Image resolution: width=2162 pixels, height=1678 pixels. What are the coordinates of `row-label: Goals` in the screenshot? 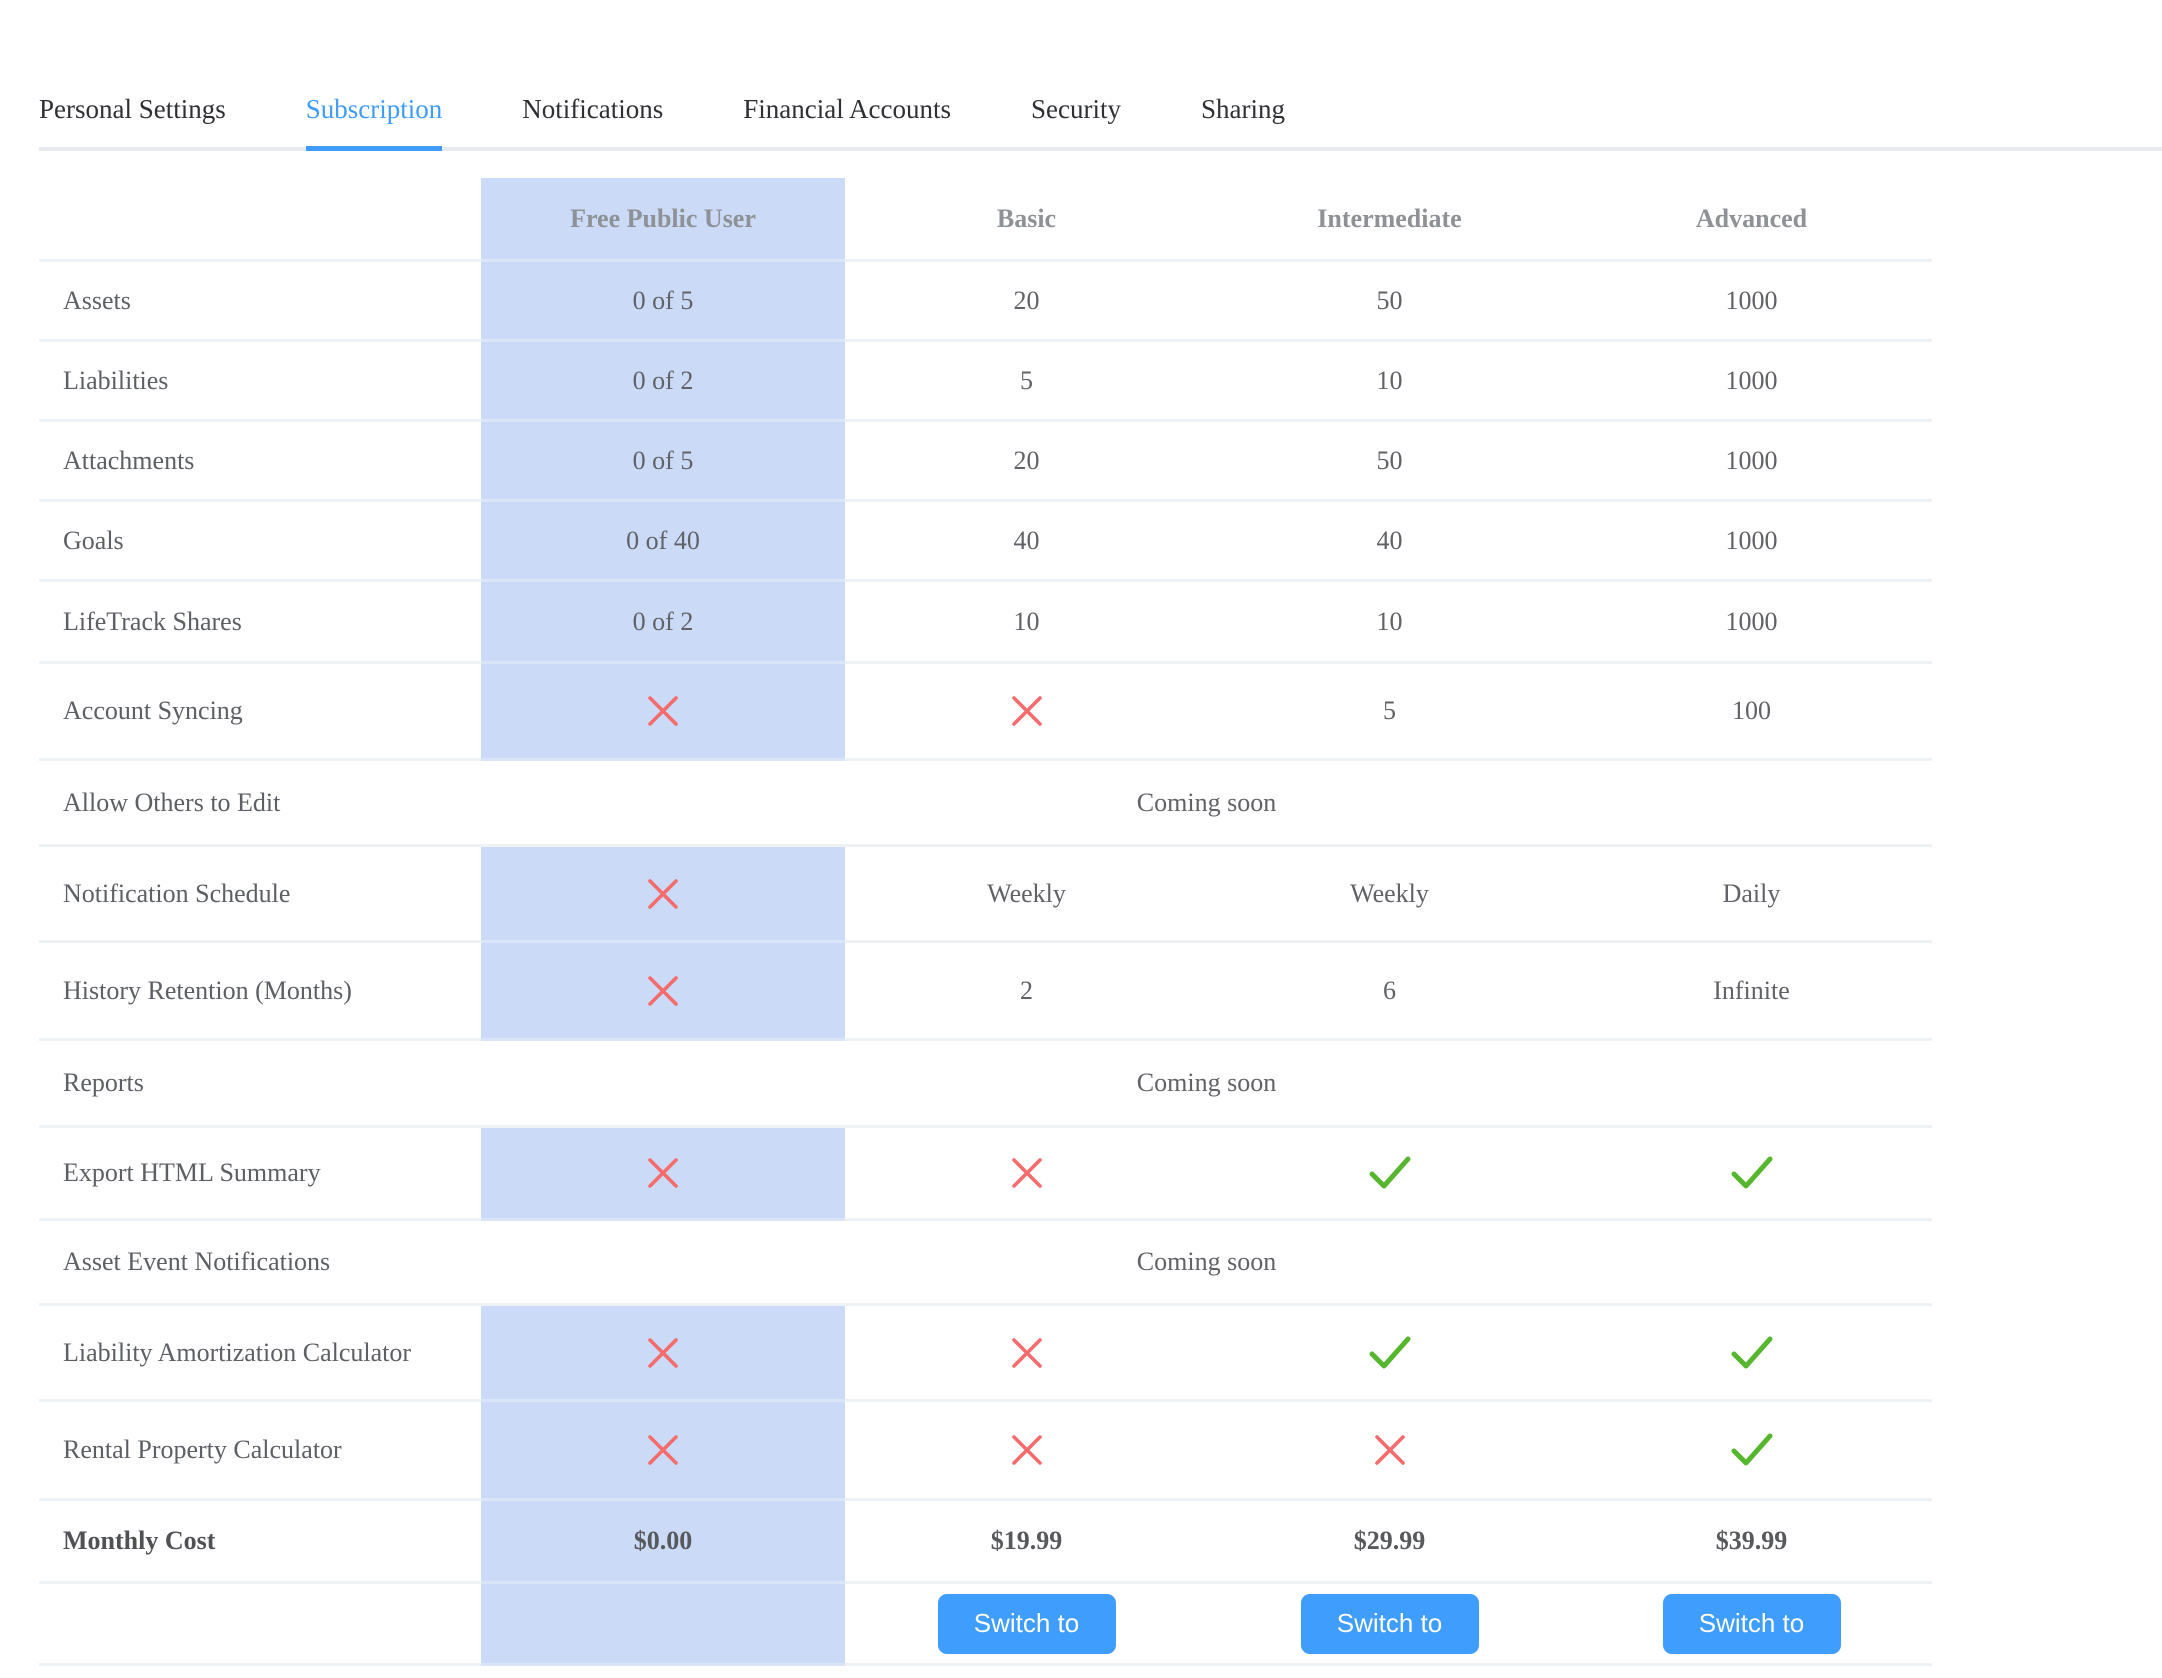 It's located at (260, 542).